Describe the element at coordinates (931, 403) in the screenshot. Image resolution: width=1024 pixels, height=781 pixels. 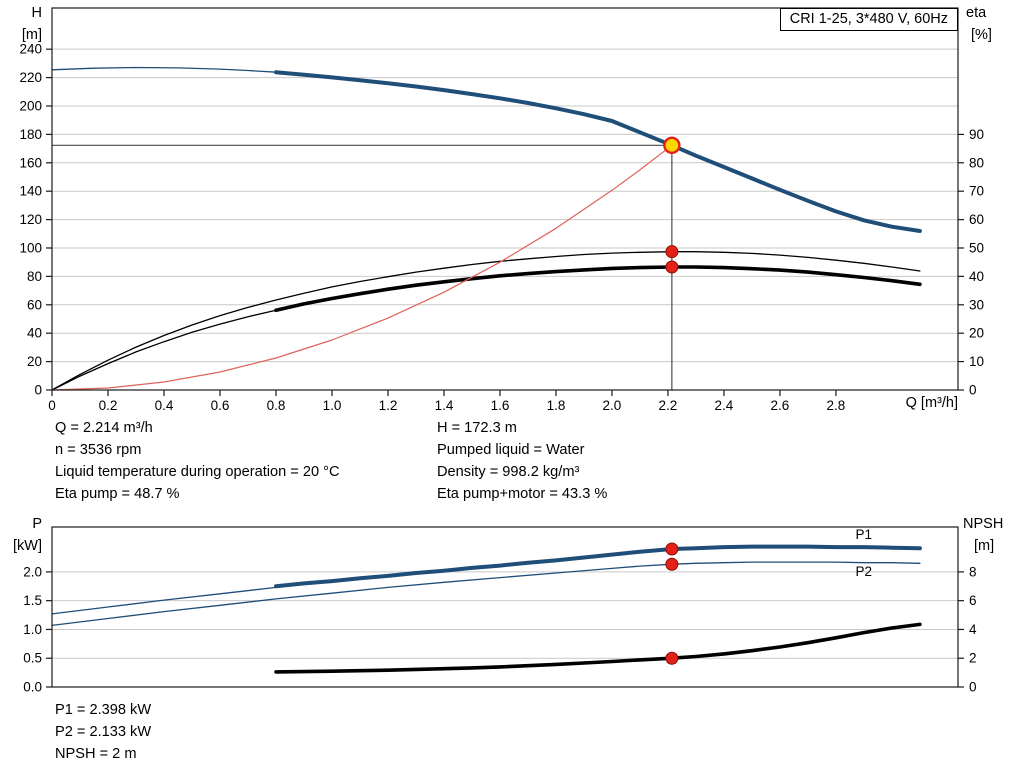
I see `q-axis-label: Q [m³/h]` at that location.